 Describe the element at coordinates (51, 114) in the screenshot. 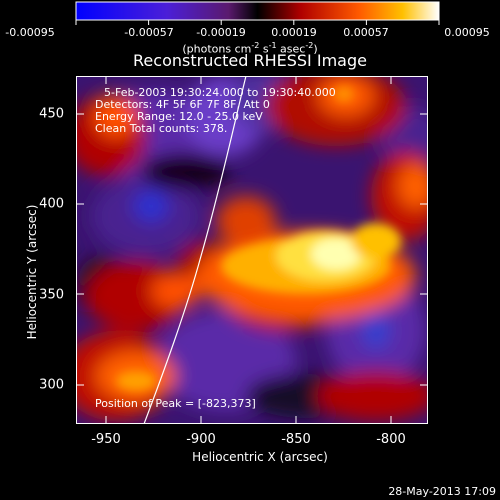

I see `y-tick-label: 450` at that location.